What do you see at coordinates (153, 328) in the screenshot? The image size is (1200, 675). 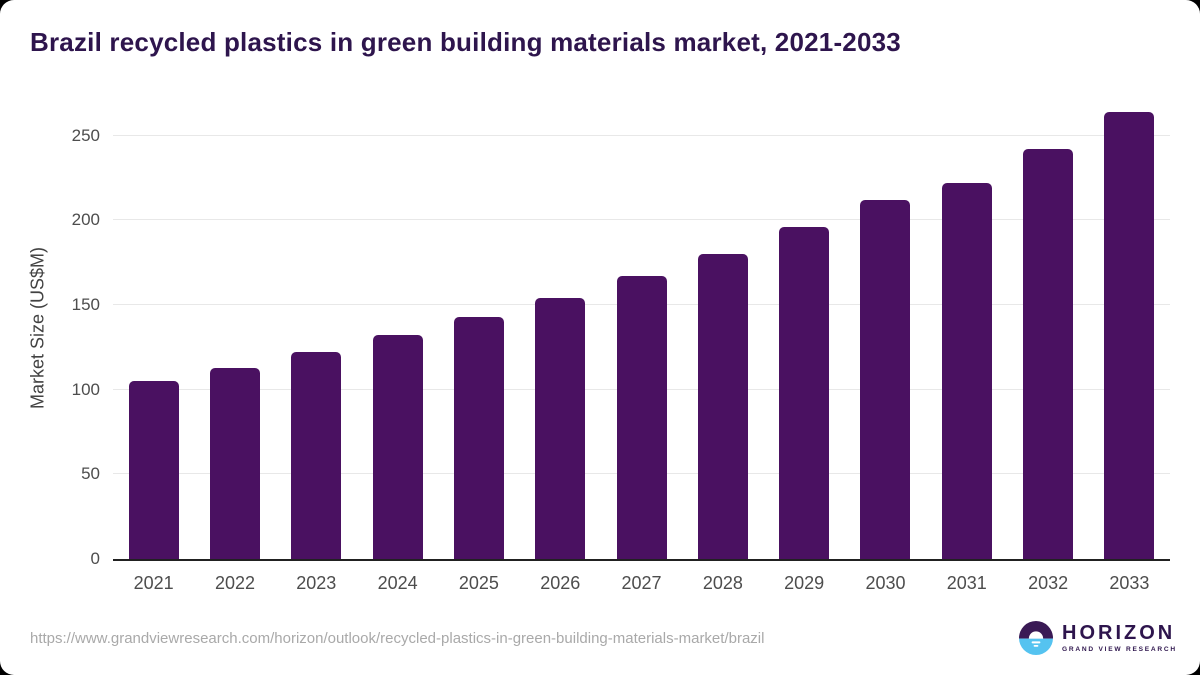 I see `bar-column-2021` at bounding box center [153, 328].